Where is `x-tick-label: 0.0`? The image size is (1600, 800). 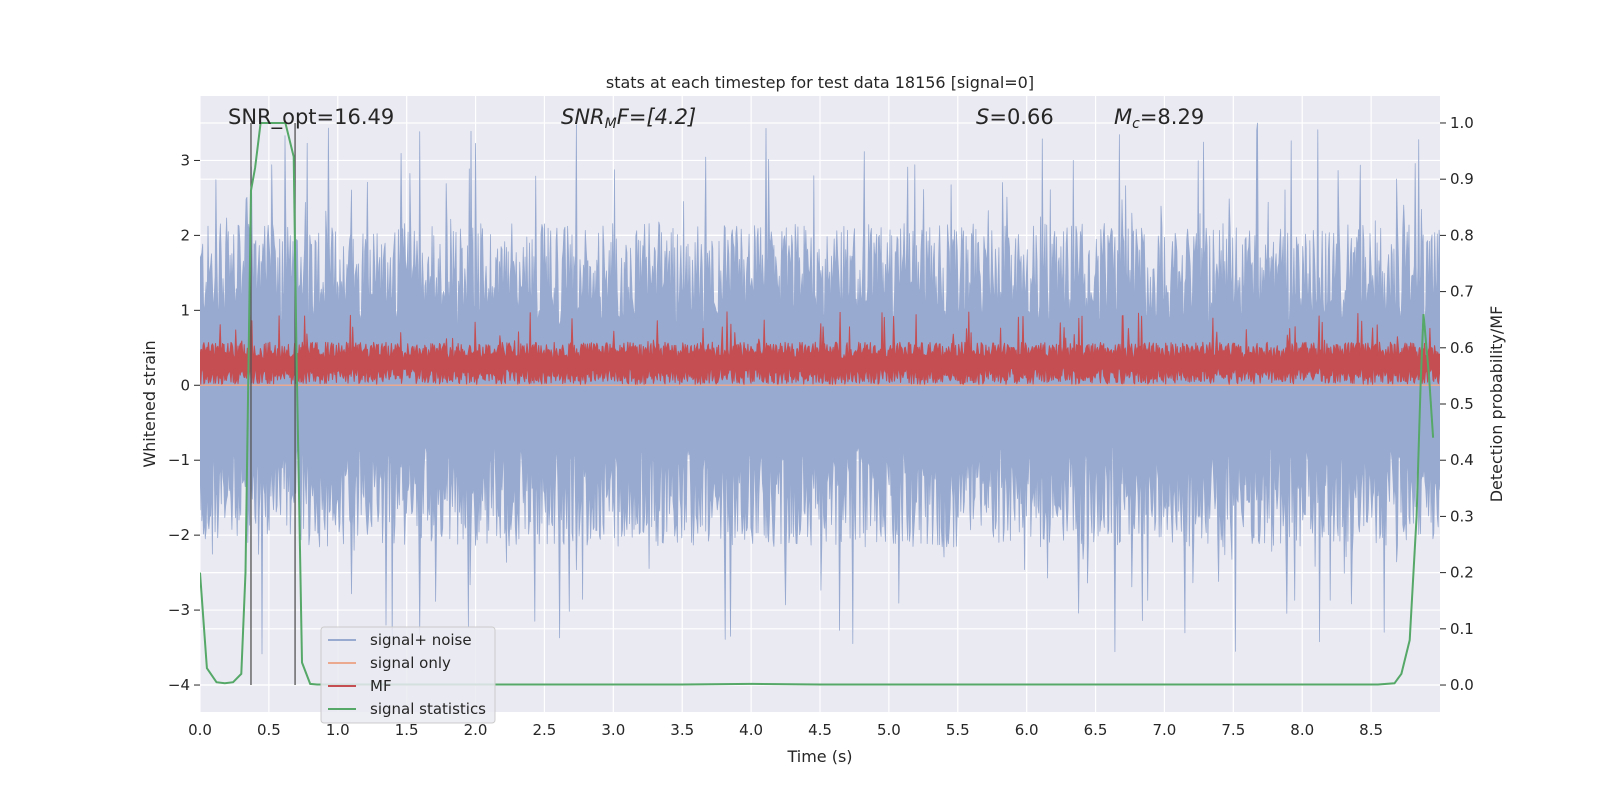
x-tick-label: 0.0 is located at coordinates (200, 730).